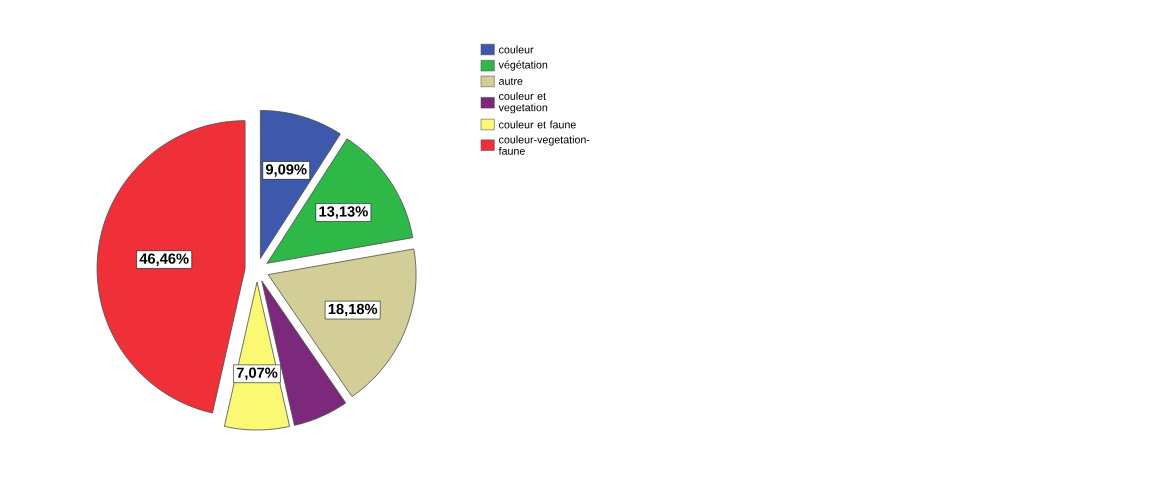  Describe the element at coordinates (537, 124) in the screenshot. I see `legend-label: couleur et faune` at that location.